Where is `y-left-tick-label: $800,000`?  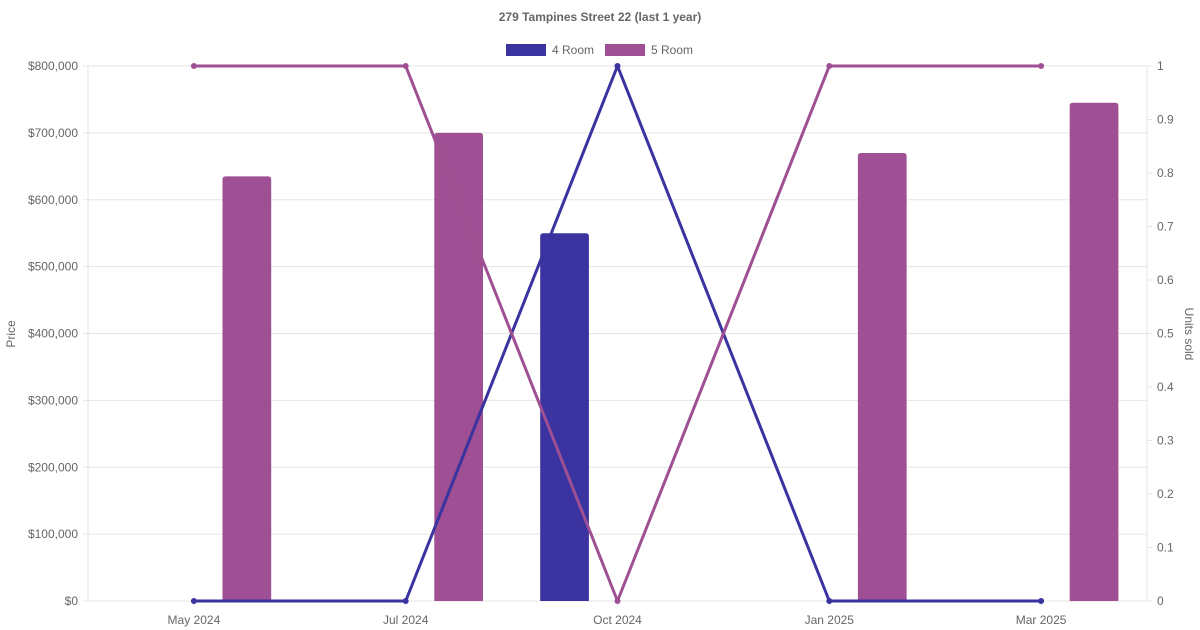 y-left-tick-label: $800,000 is located at coordinates (53, 66).